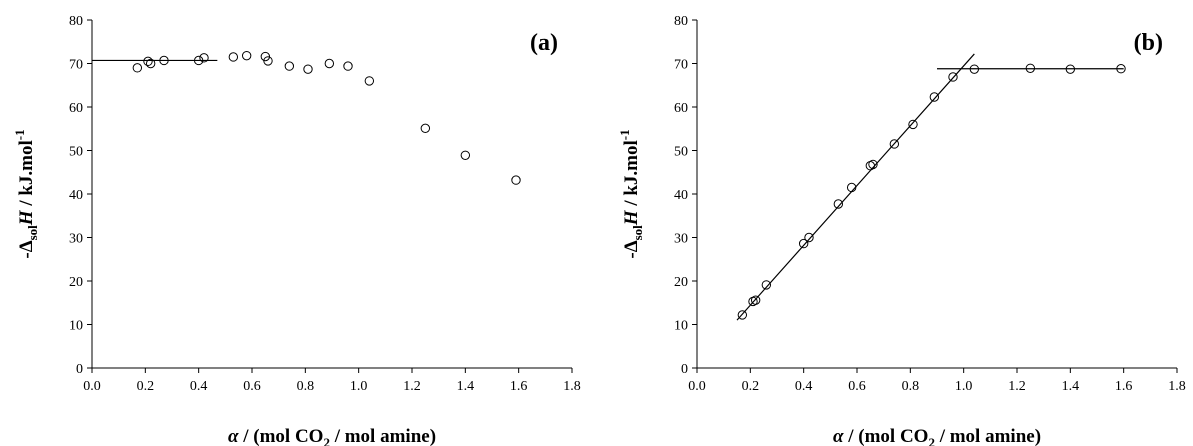 The image size is (1193, 446). What do you see at coordinates (544, 43) in the screenshot?
I see `panel-label: (a)` at bounding box center [544, 43].